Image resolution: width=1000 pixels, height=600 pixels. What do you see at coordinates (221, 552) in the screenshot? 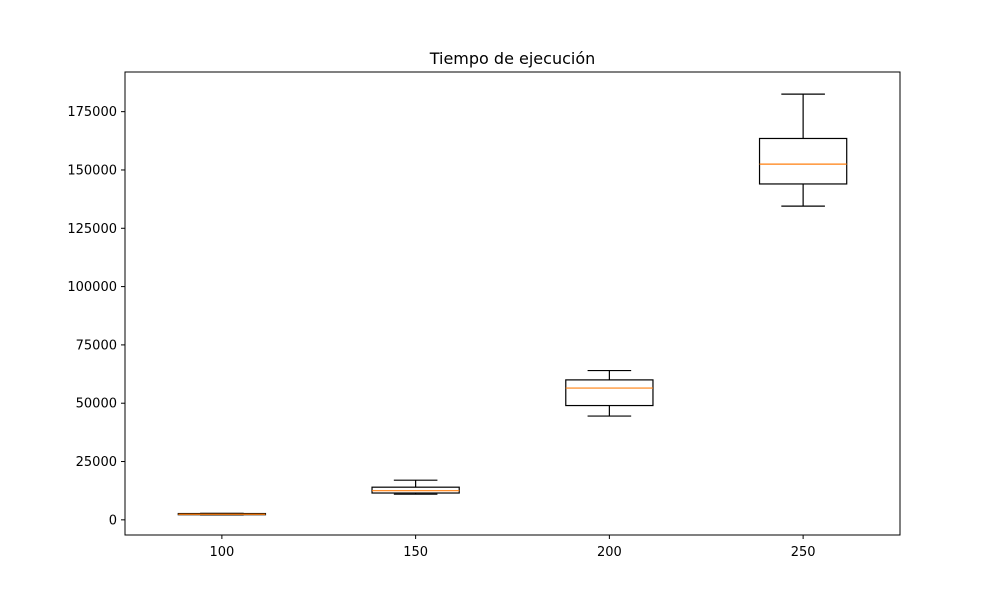
I see `x-tick-label: 100` at bounding box center [221, 552].